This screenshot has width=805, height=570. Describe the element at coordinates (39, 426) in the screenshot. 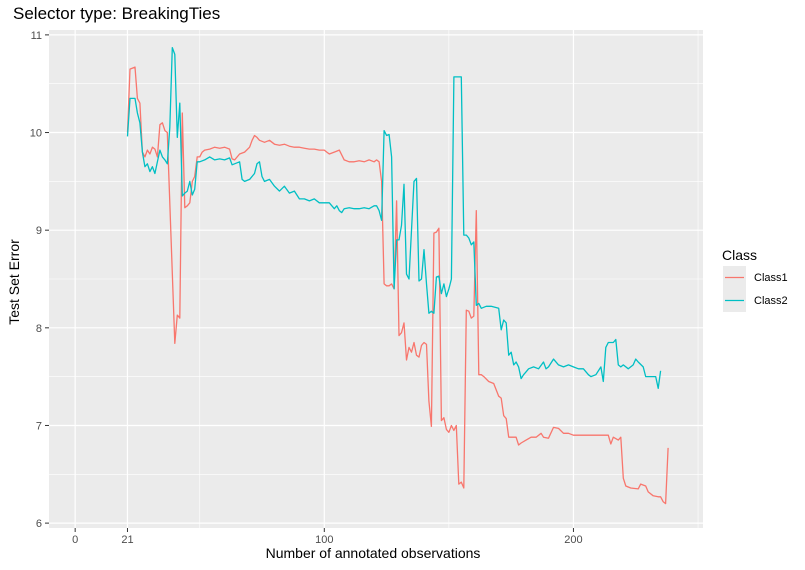

I see `y-tick-label: 7` at that location.